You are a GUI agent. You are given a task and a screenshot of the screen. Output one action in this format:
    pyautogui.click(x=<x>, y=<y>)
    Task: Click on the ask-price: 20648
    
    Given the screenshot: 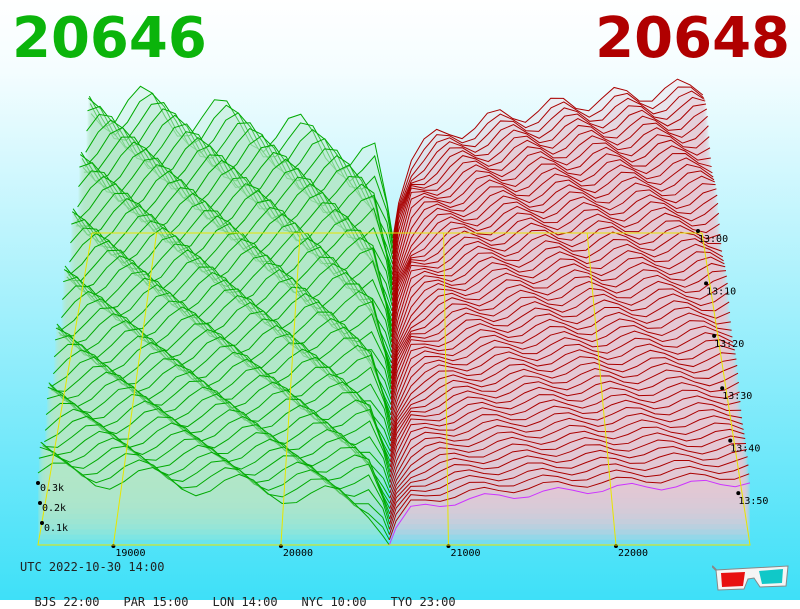 What is the action you would take?
    pyautogui.click(x=692, y=38)
    